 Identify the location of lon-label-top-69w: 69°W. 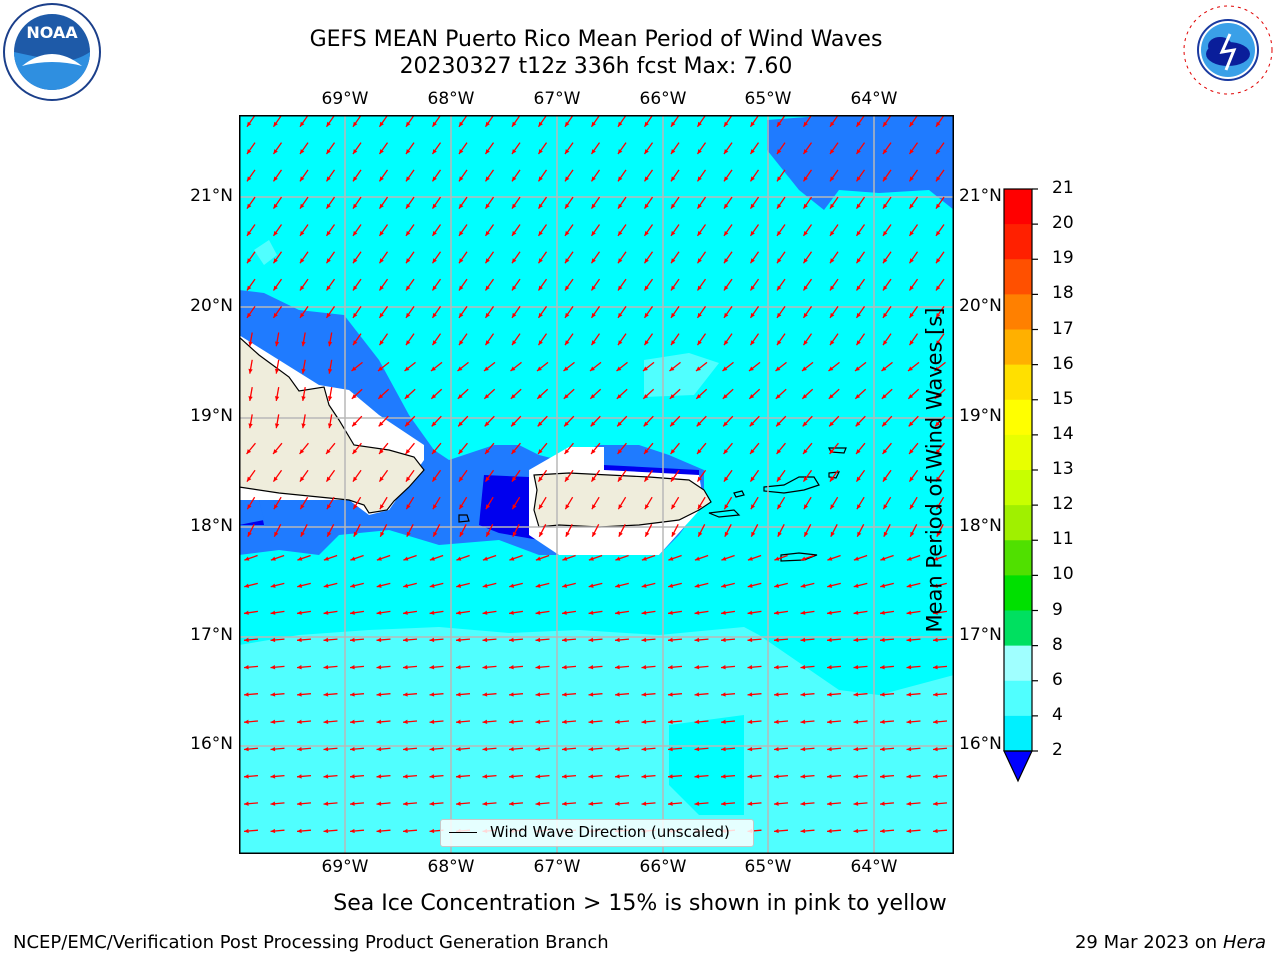
(345, 99).